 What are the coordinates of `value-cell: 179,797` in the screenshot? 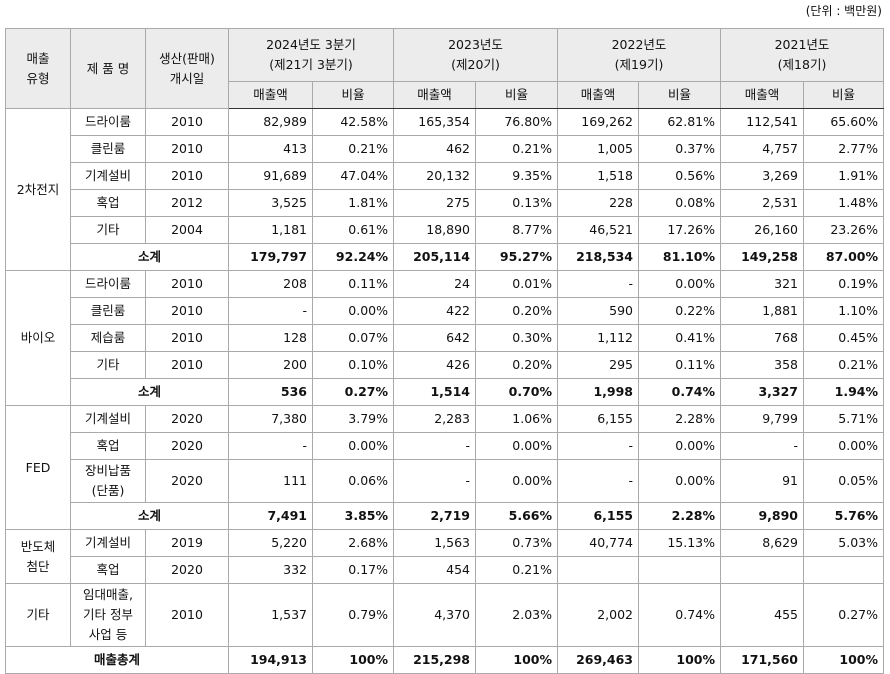 It's located at (270, 257).